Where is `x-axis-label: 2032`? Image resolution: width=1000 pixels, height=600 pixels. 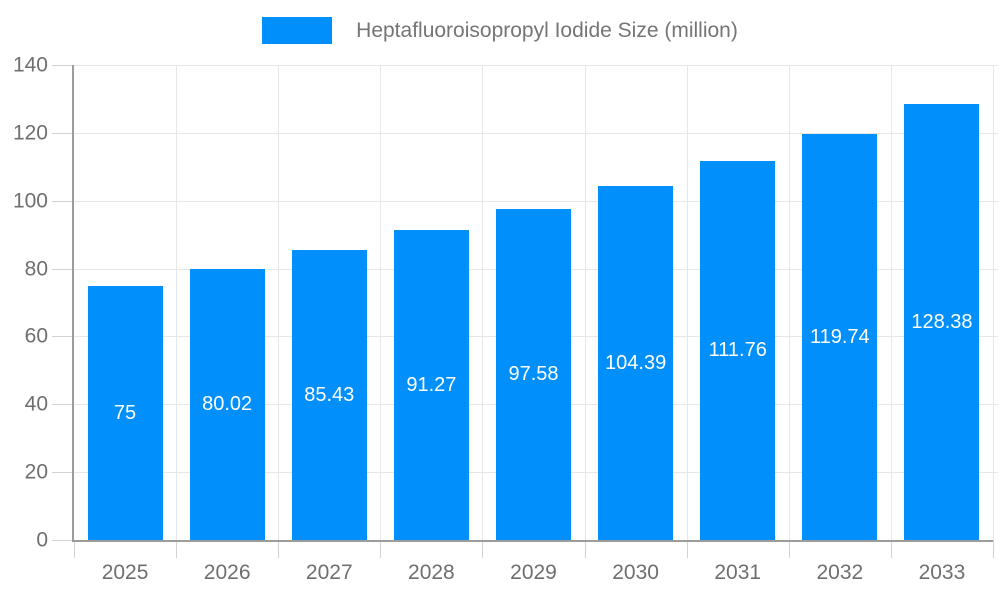
x-axis-label: 2032 is located at coordinates (840, 572).